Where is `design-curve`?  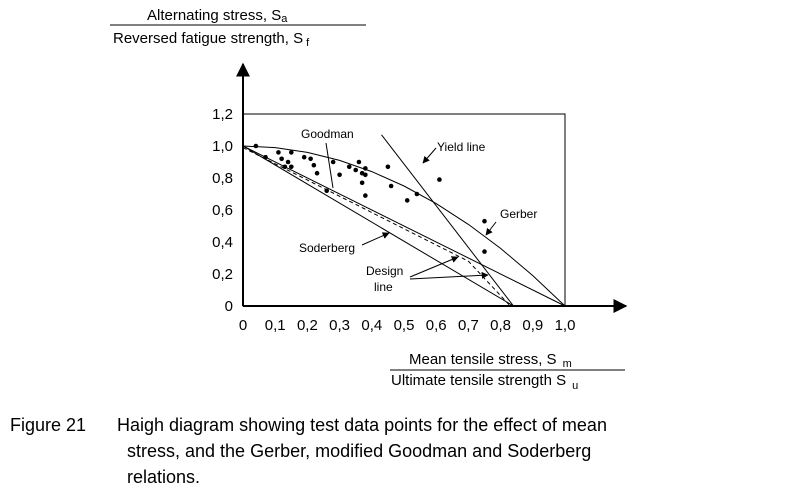
design-curve is located at coordinates (376, 227).